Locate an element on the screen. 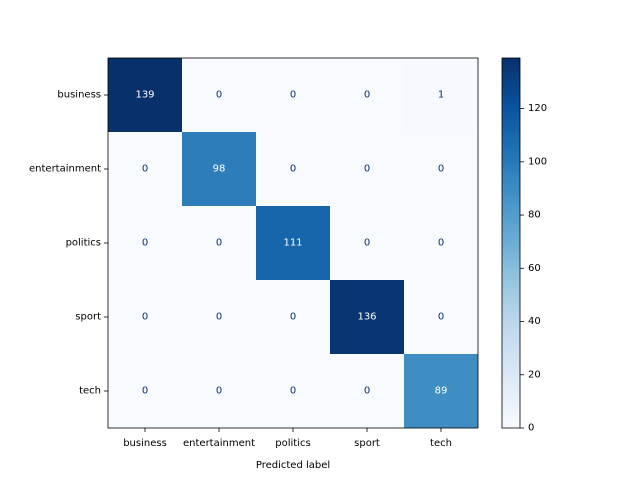 This screenshot has width=640, height=480. colorbar-tick-label: 0 is located at coordinates (531, 428).